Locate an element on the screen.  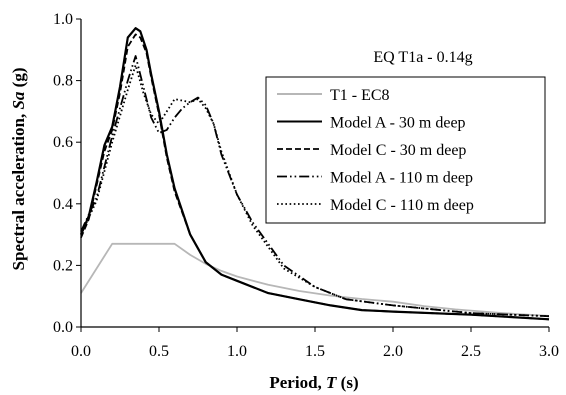
y-tick-label: 0.2 is located at coordinates (63, 265).